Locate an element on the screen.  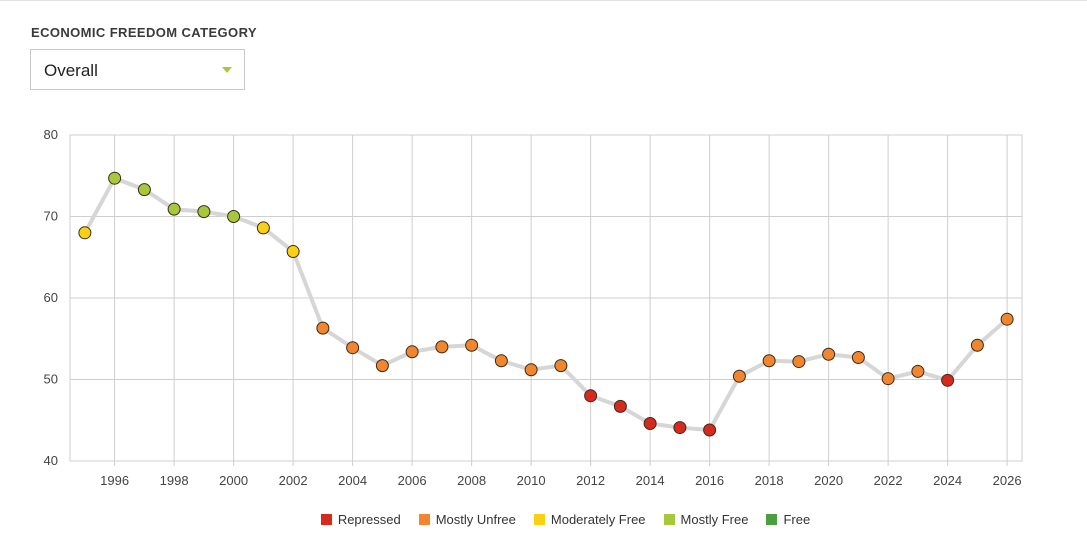
legend-item: Mostly Unfree is located at coordinates (467, 519).